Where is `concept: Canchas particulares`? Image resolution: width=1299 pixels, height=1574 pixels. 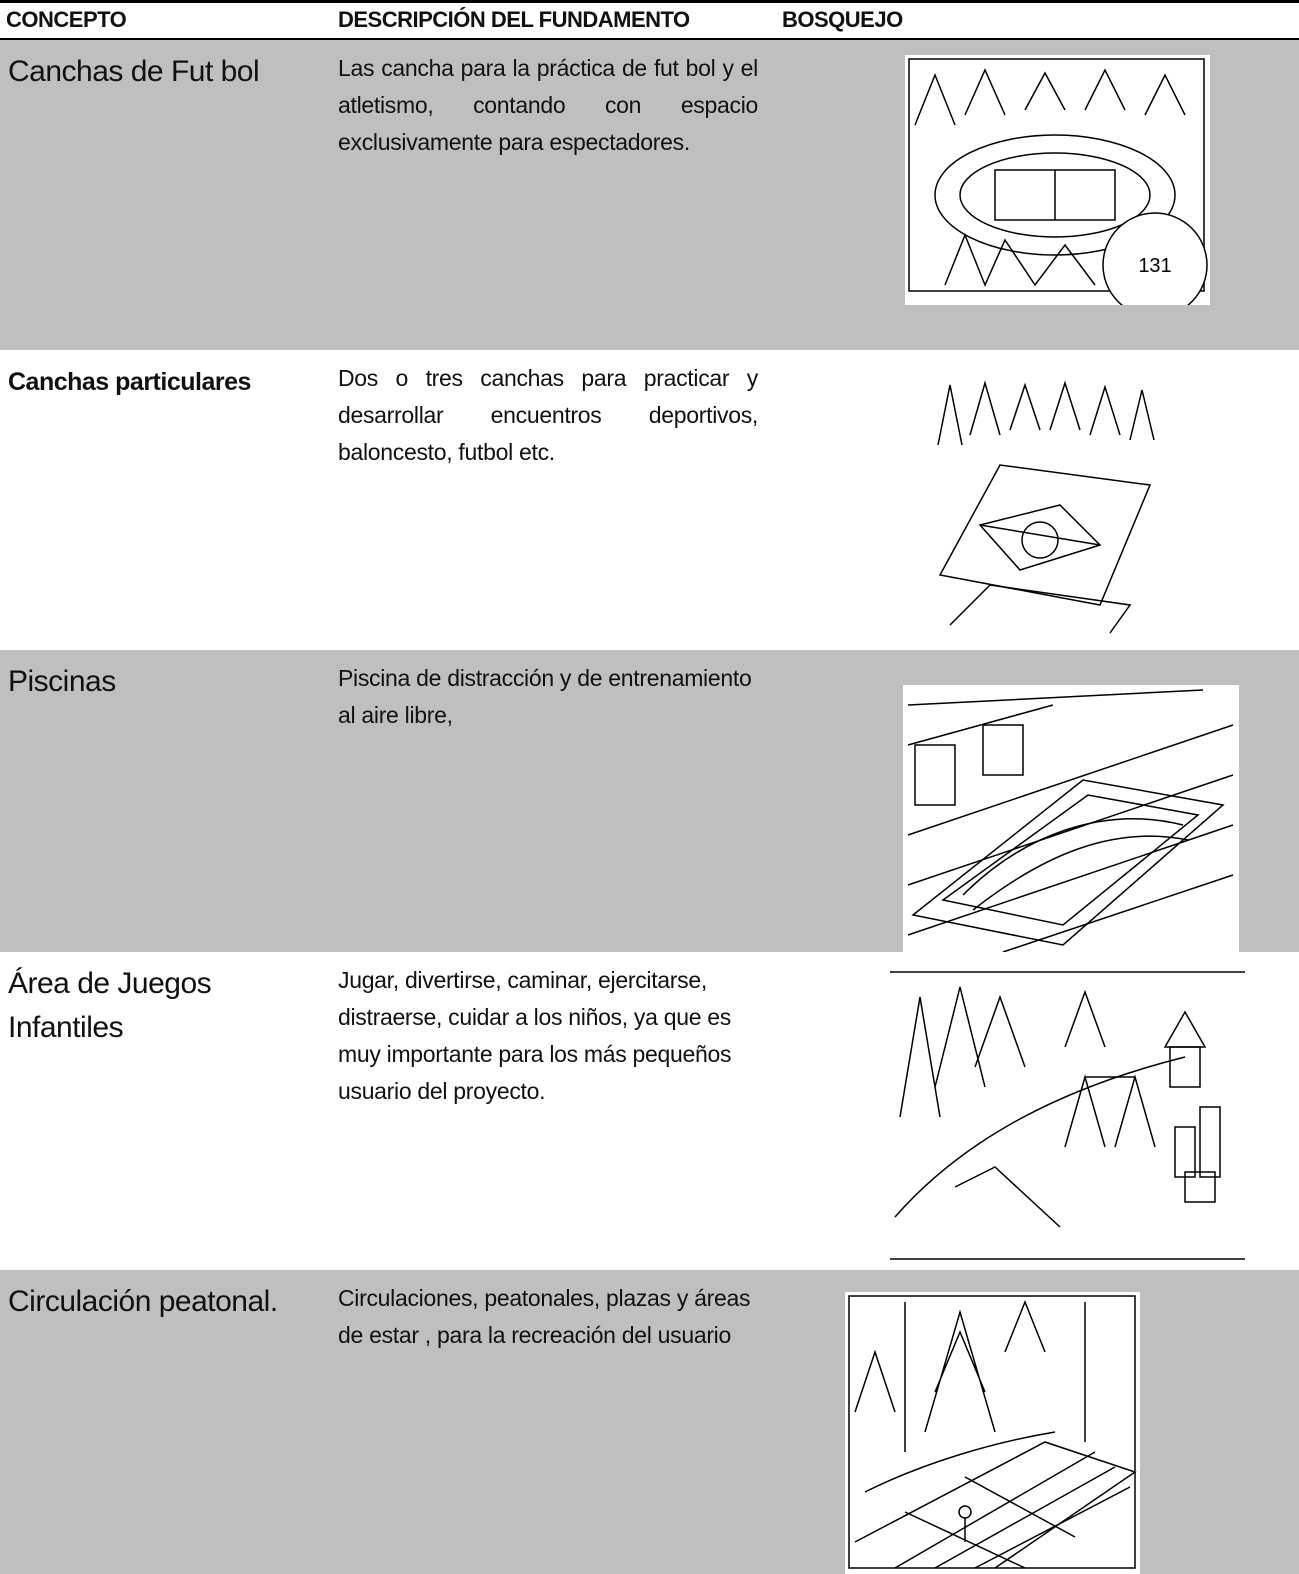 concept: Canchas particulares is located at coordinates (129, 382).